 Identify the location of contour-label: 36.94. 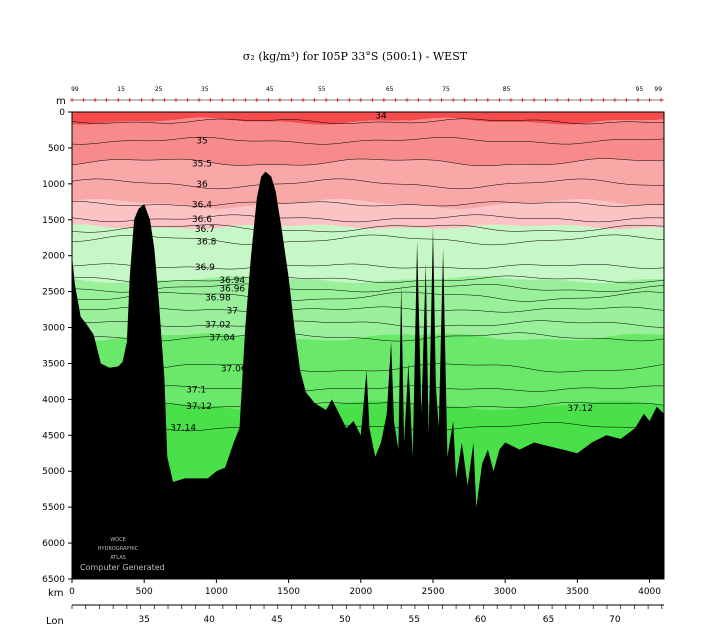
(232, 281).